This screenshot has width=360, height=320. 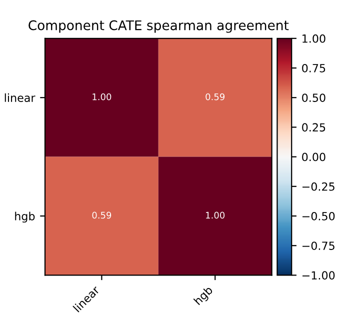 What do you see at coordinates (314, 68) in the screenshot?
I see `color-bar-label: 0.75` at bounding box center [314, 68].